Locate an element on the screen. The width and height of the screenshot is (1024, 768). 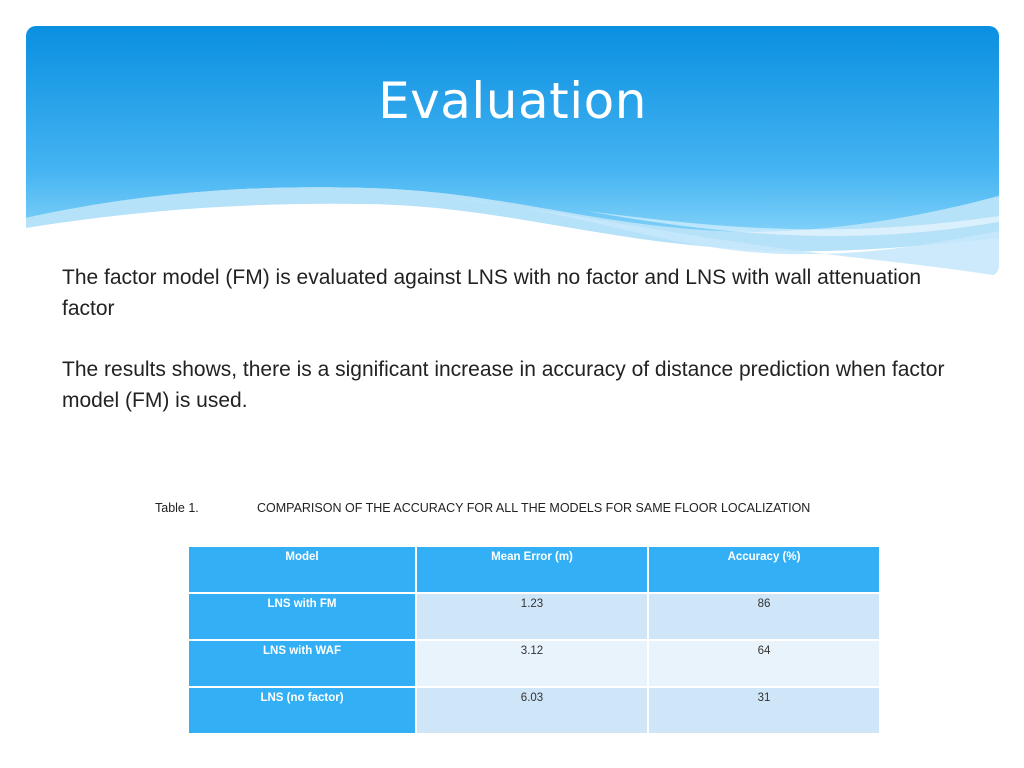
row-model: LNS (no factor) is located at coordinates (302, 710).